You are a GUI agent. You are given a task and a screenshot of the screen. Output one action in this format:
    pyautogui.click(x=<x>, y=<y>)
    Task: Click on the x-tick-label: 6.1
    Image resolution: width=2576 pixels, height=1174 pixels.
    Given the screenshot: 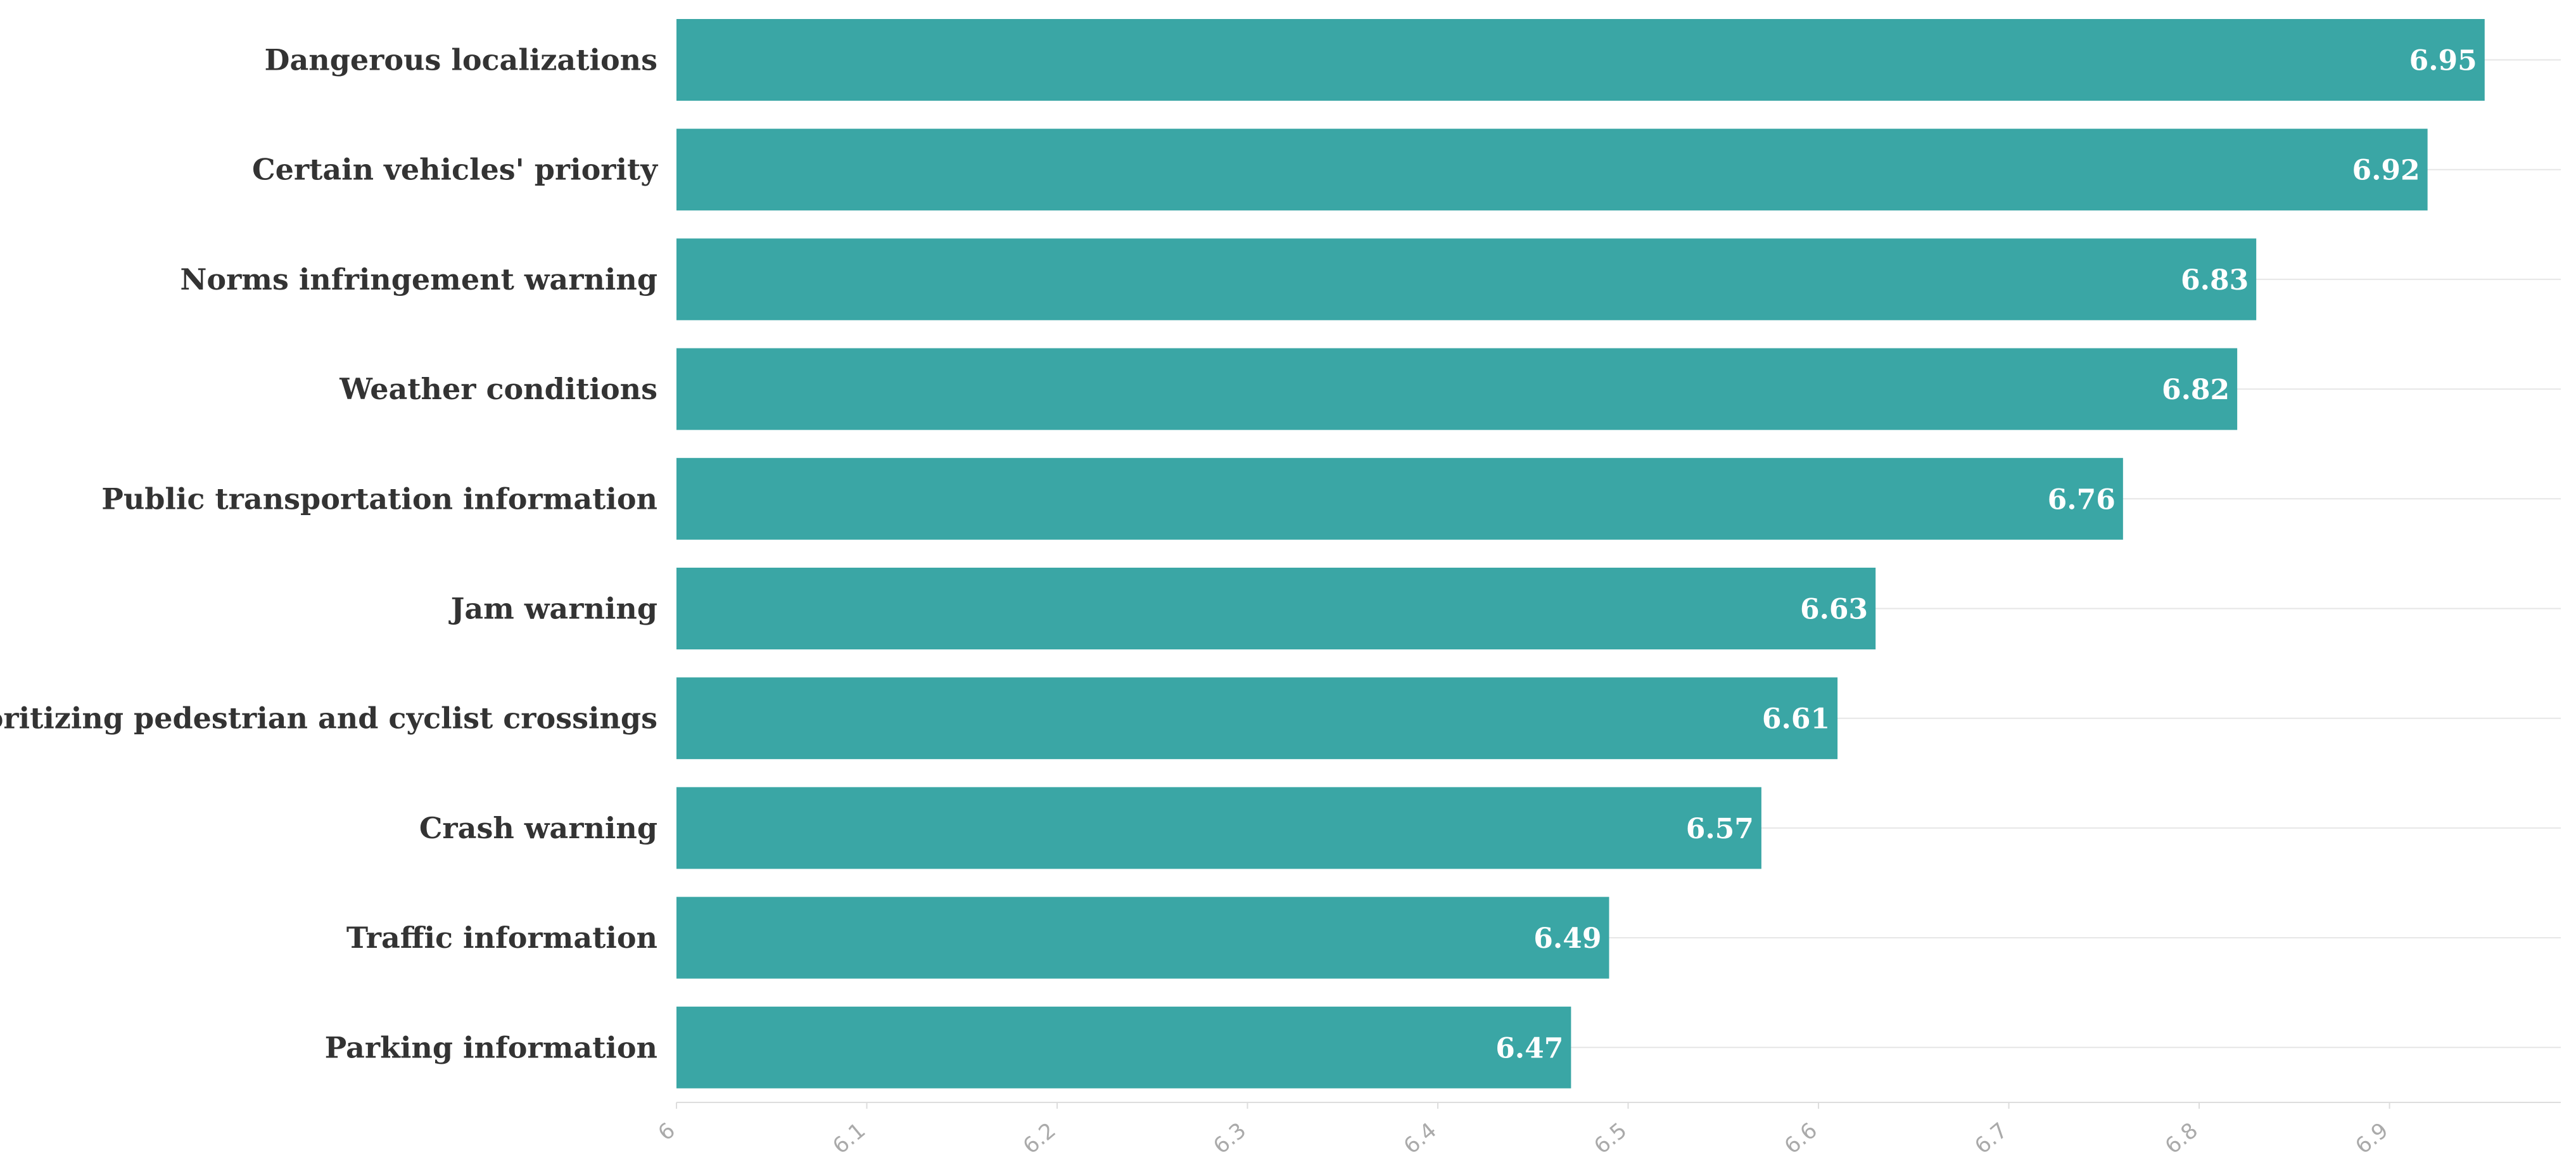 What is the action you would take?
    pyautogui.click(x=849, y=1139)
    